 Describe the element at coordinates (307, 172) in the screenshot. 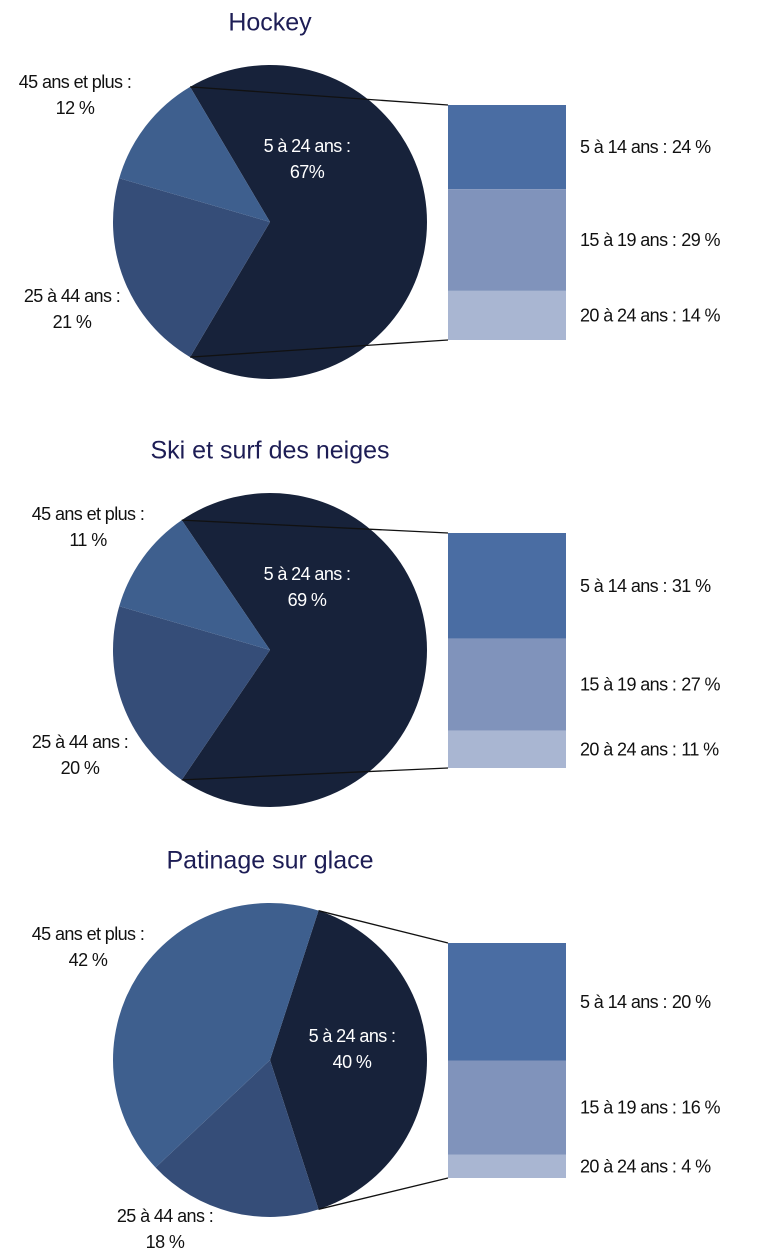

I see `slice-value: 67%` at that location.